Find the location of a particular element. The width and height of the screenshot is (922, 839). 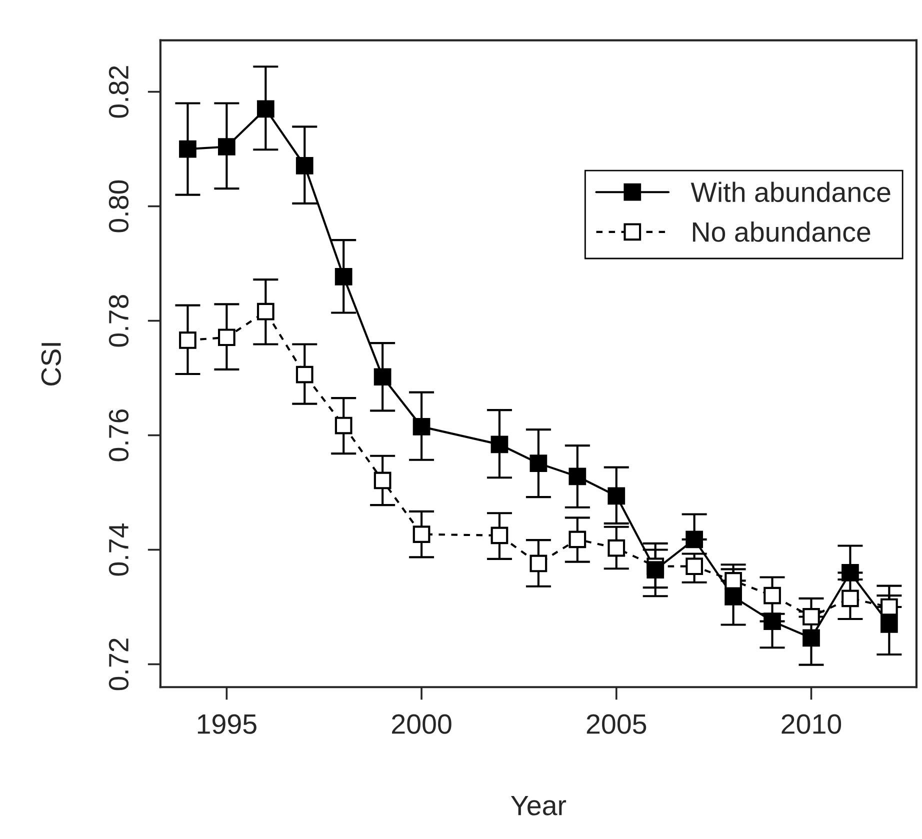

y-tick-label: 0.80 is located at coordinates (118, 206).